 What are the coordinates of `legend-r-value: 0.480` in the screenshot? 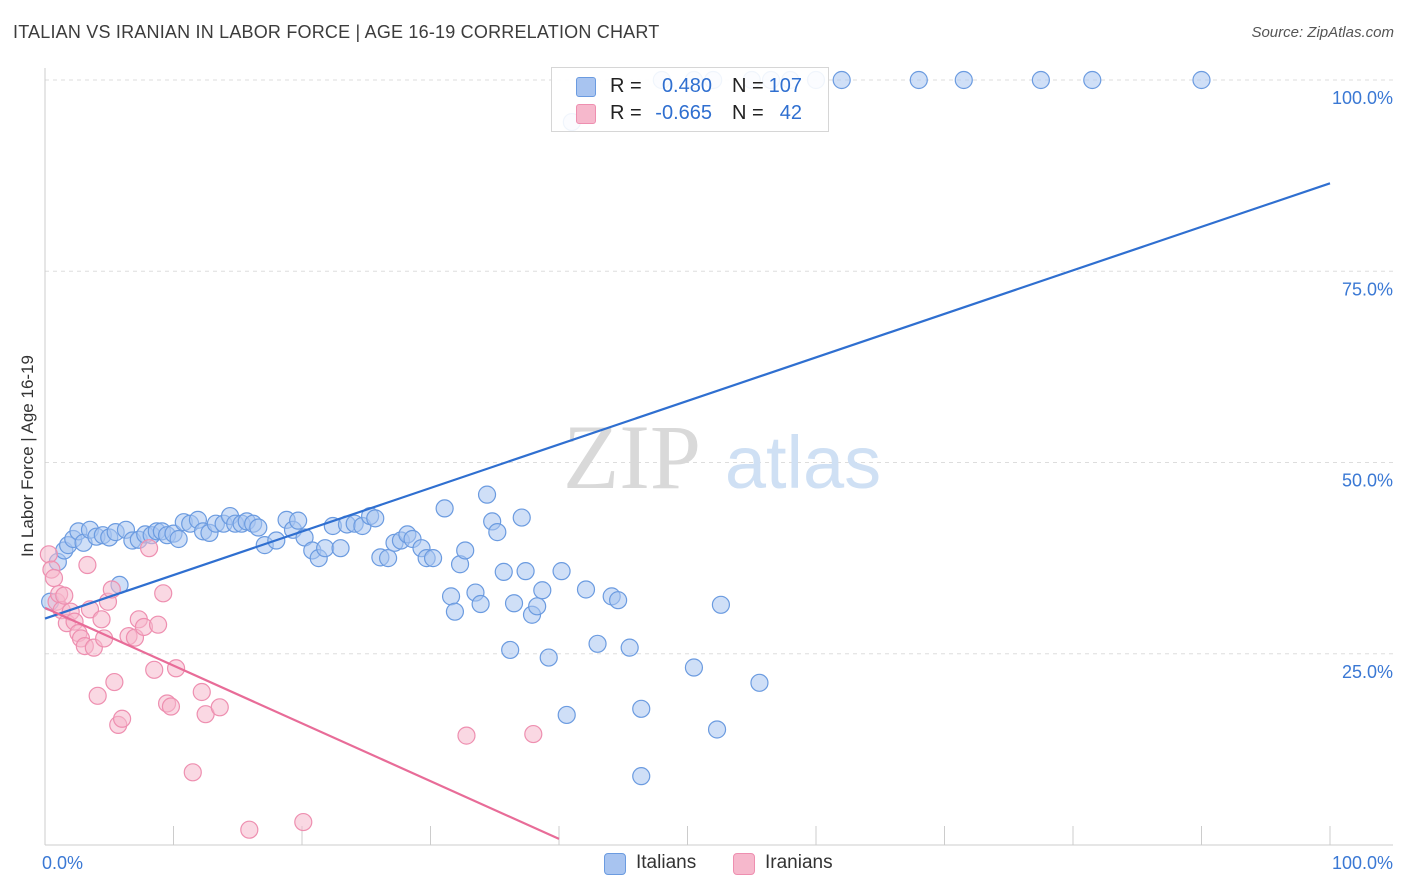 It's located at (686, 86).